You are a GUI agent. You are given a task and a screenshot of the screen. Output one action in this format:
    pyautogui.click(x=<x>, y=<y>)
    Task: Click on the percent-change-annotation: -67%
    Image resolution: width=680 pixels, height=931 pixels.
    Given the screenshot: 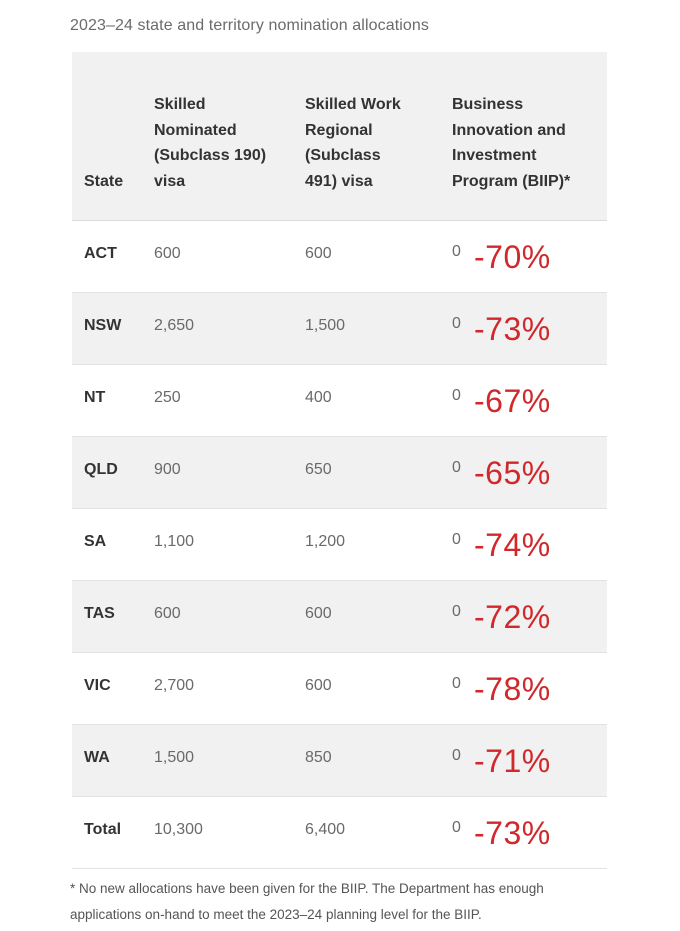 What is the action you would take?
    pyautogui.click(x=512, y=401)
    